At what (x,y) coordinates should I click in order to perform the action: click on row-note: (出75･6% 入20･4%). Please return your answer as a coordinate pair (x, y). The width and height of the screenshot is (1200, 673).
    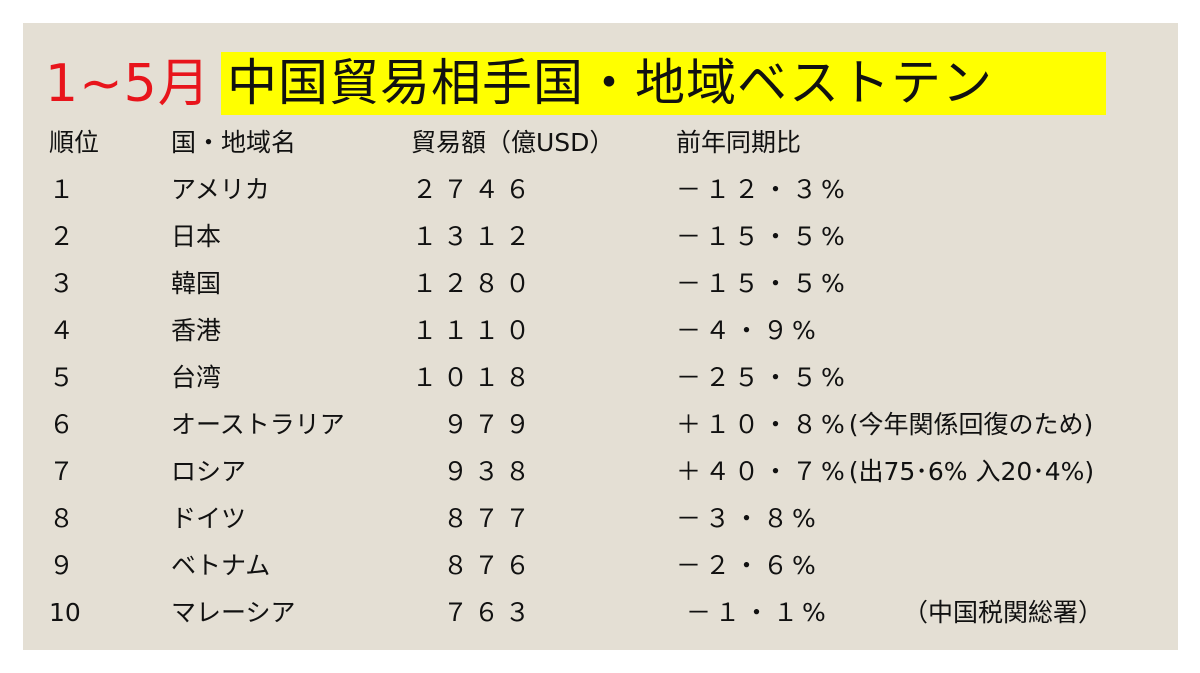
    Looking at the image, I should click on (971, 471).